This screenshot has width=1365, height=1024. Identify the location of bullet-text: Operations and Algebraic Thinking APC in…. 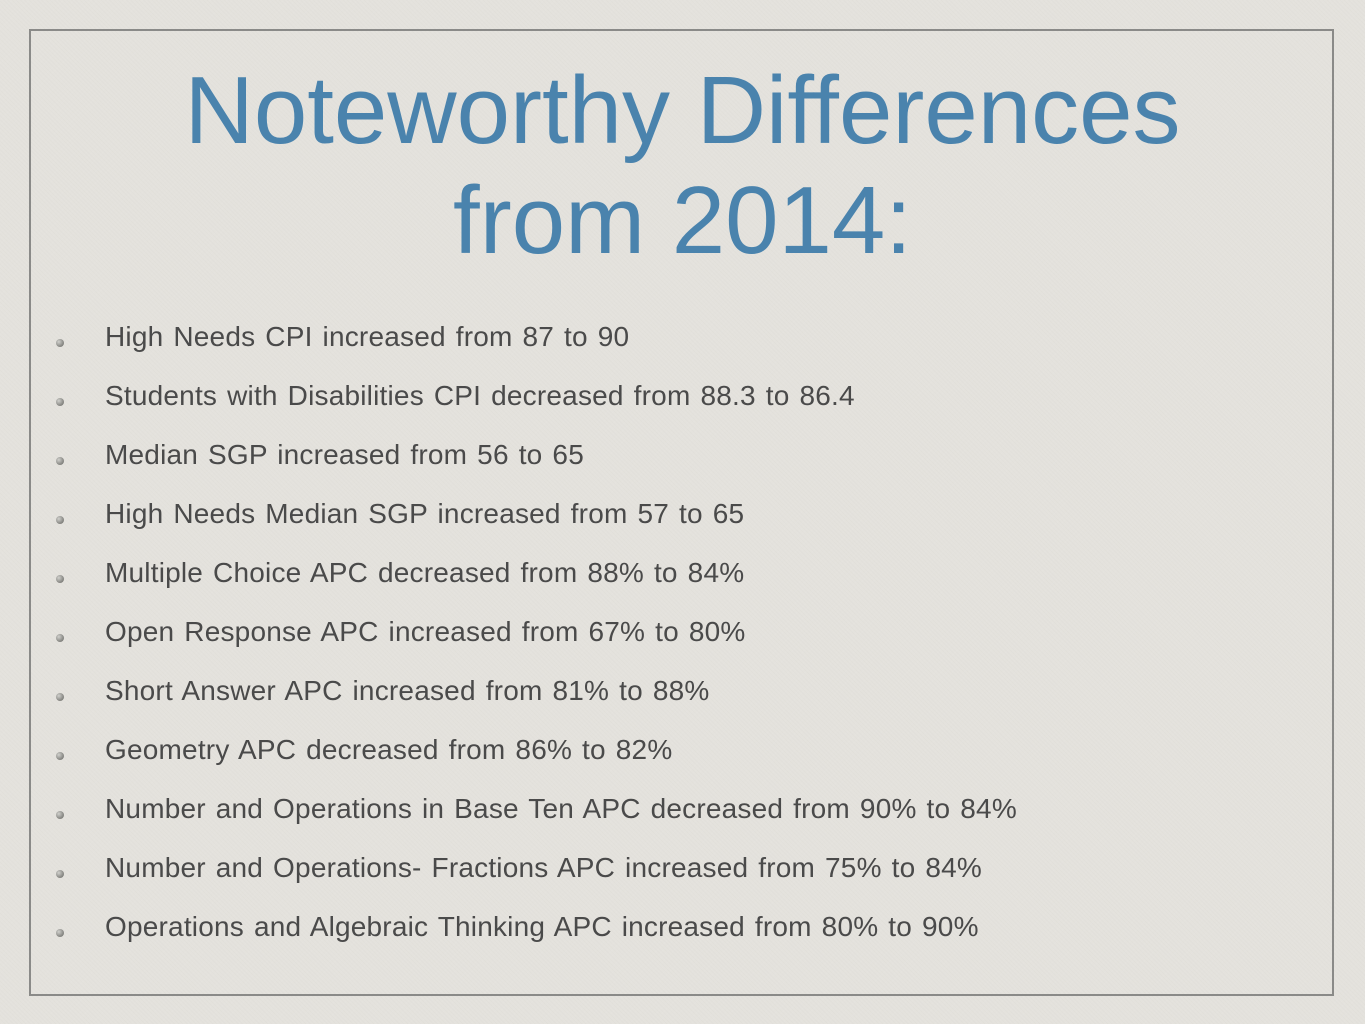
(542, 926).